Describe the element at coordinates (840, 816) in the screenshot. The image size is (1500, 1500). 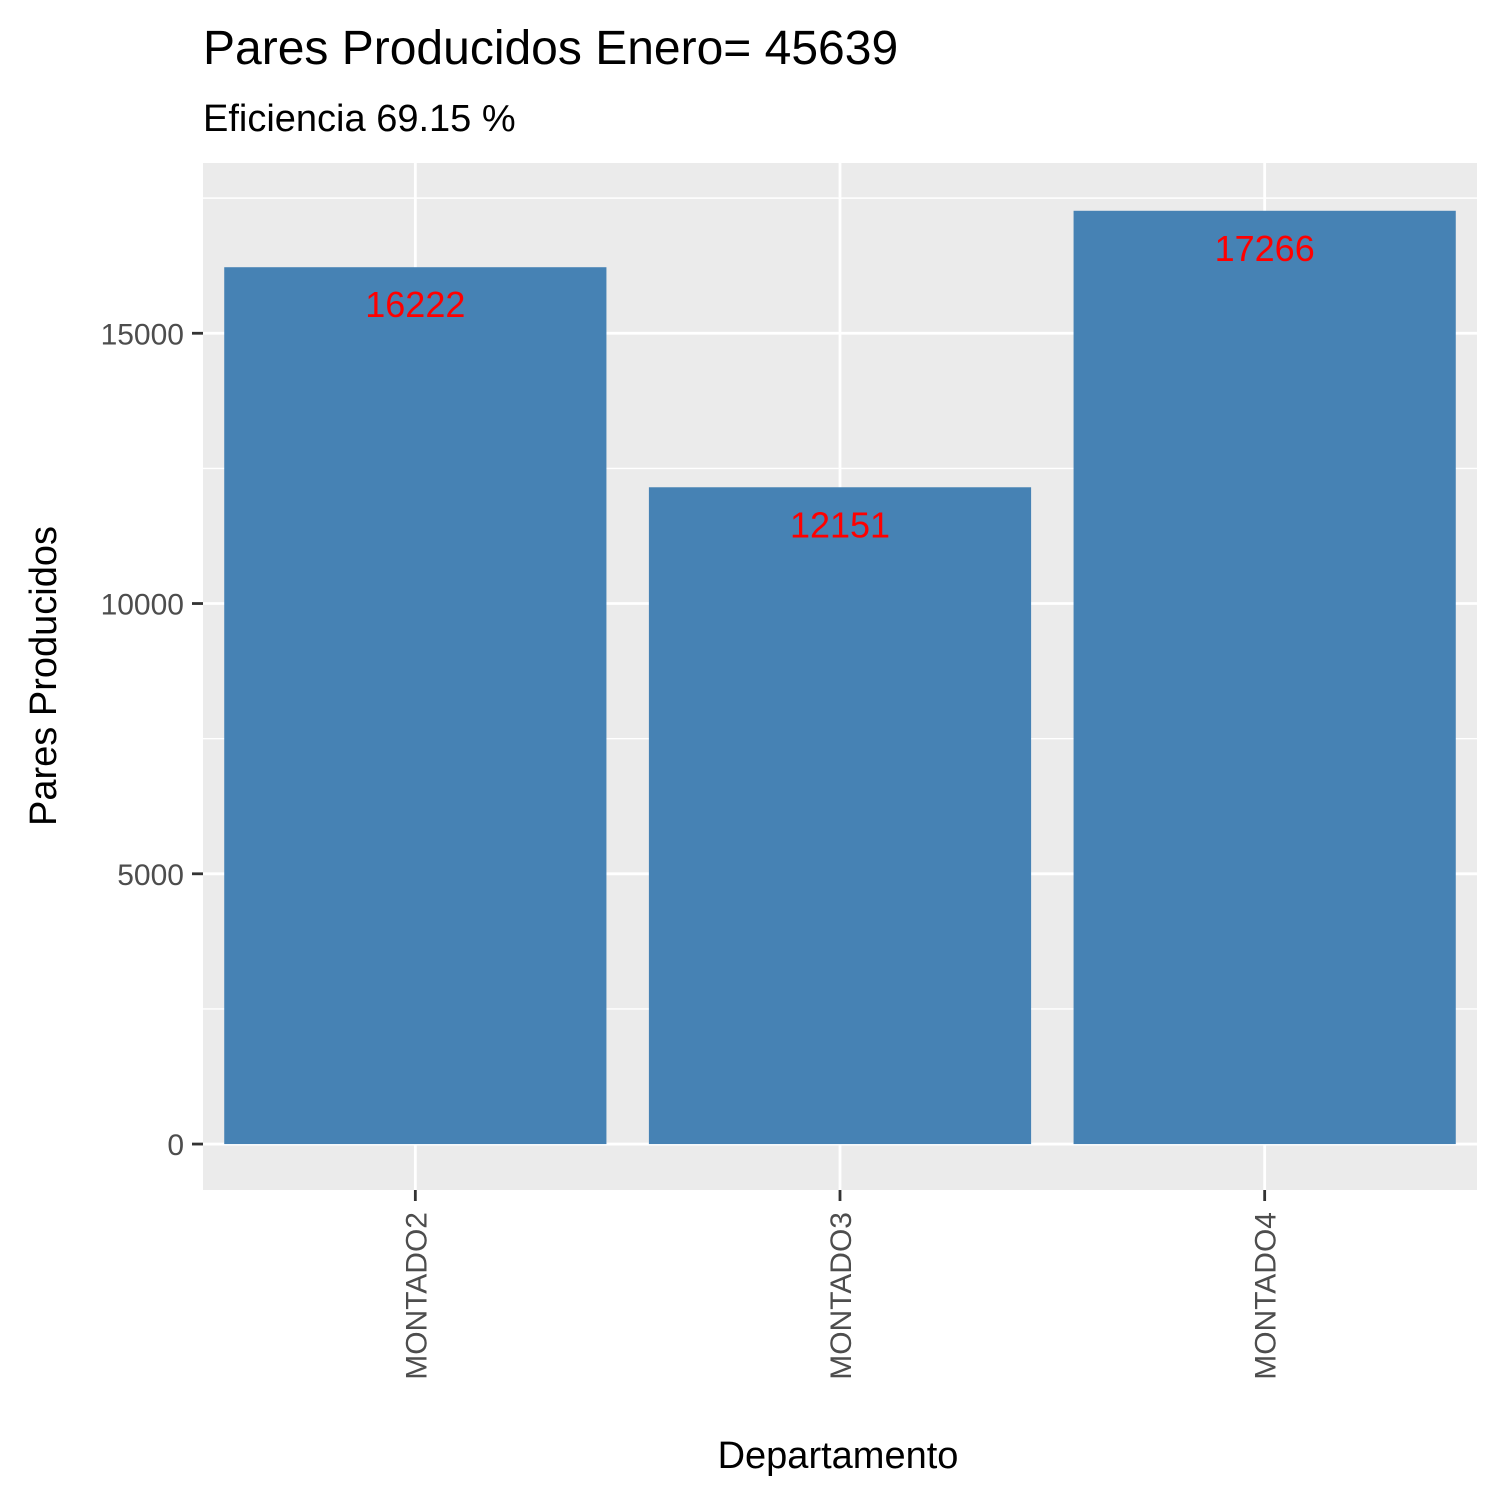
I see `bar-montado3` at that location.